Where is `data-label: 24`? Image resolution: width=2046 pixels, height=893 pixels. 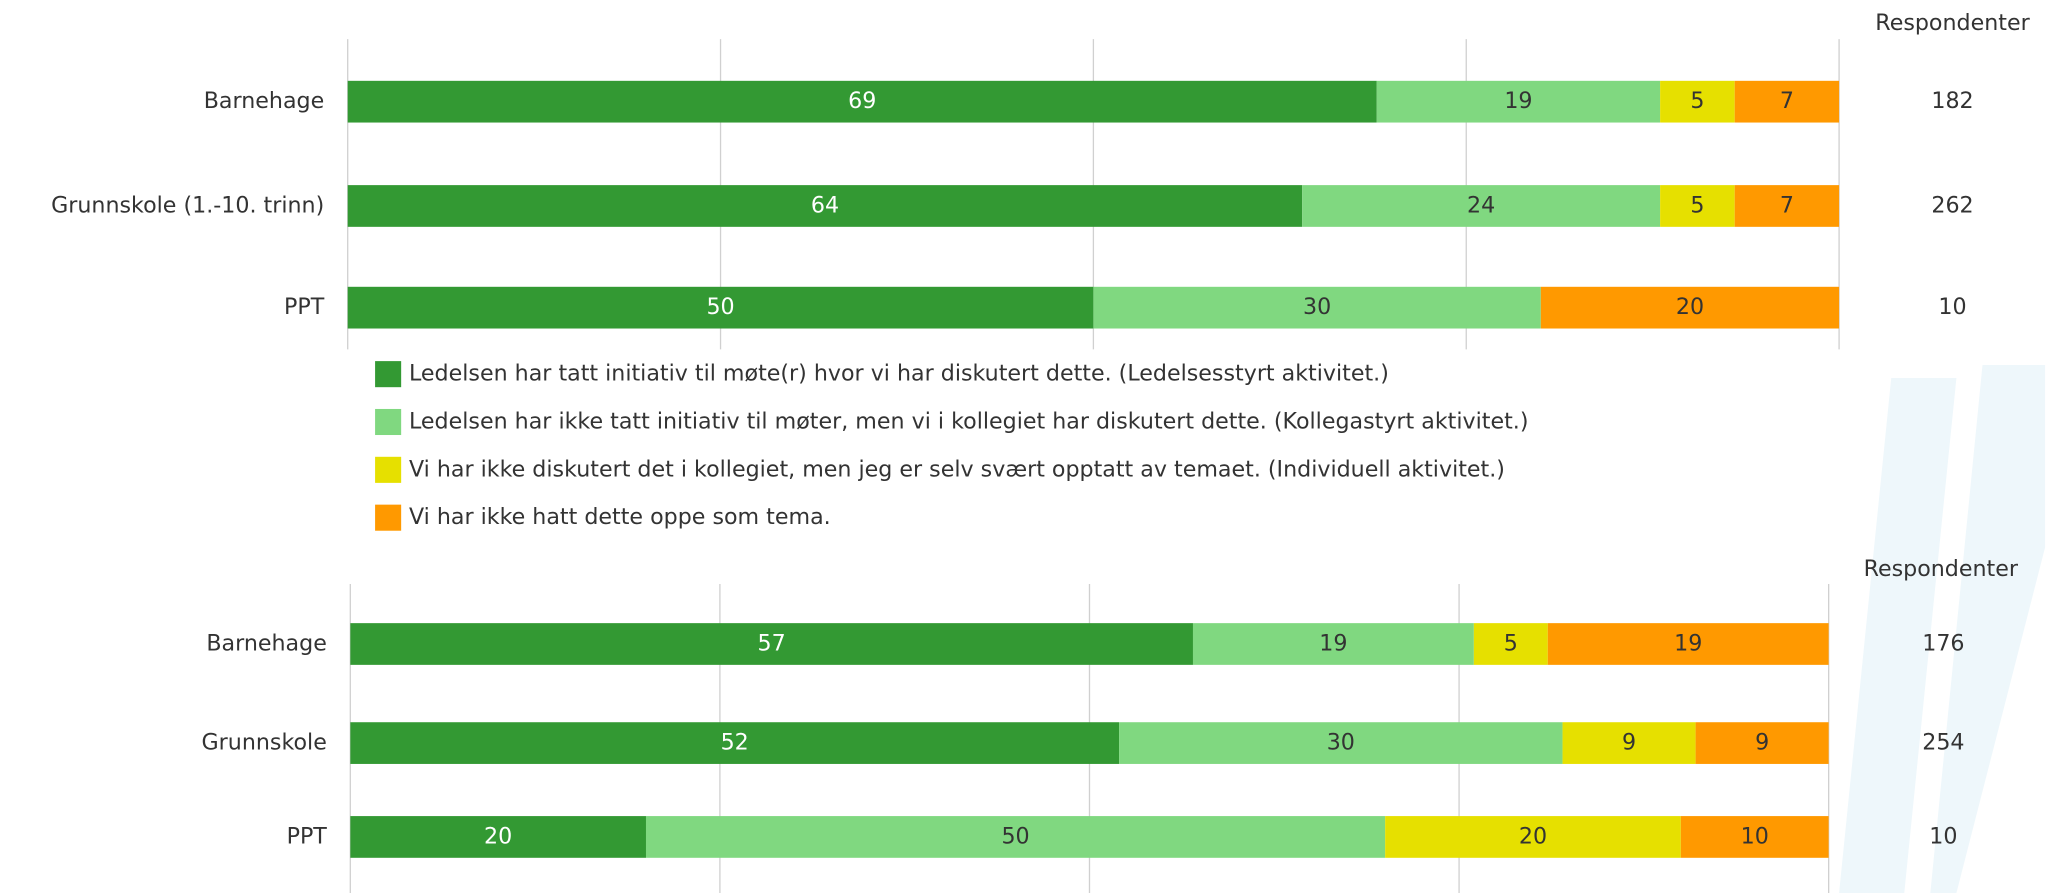 data-label: 24 is located at coordinates (1481, 205).